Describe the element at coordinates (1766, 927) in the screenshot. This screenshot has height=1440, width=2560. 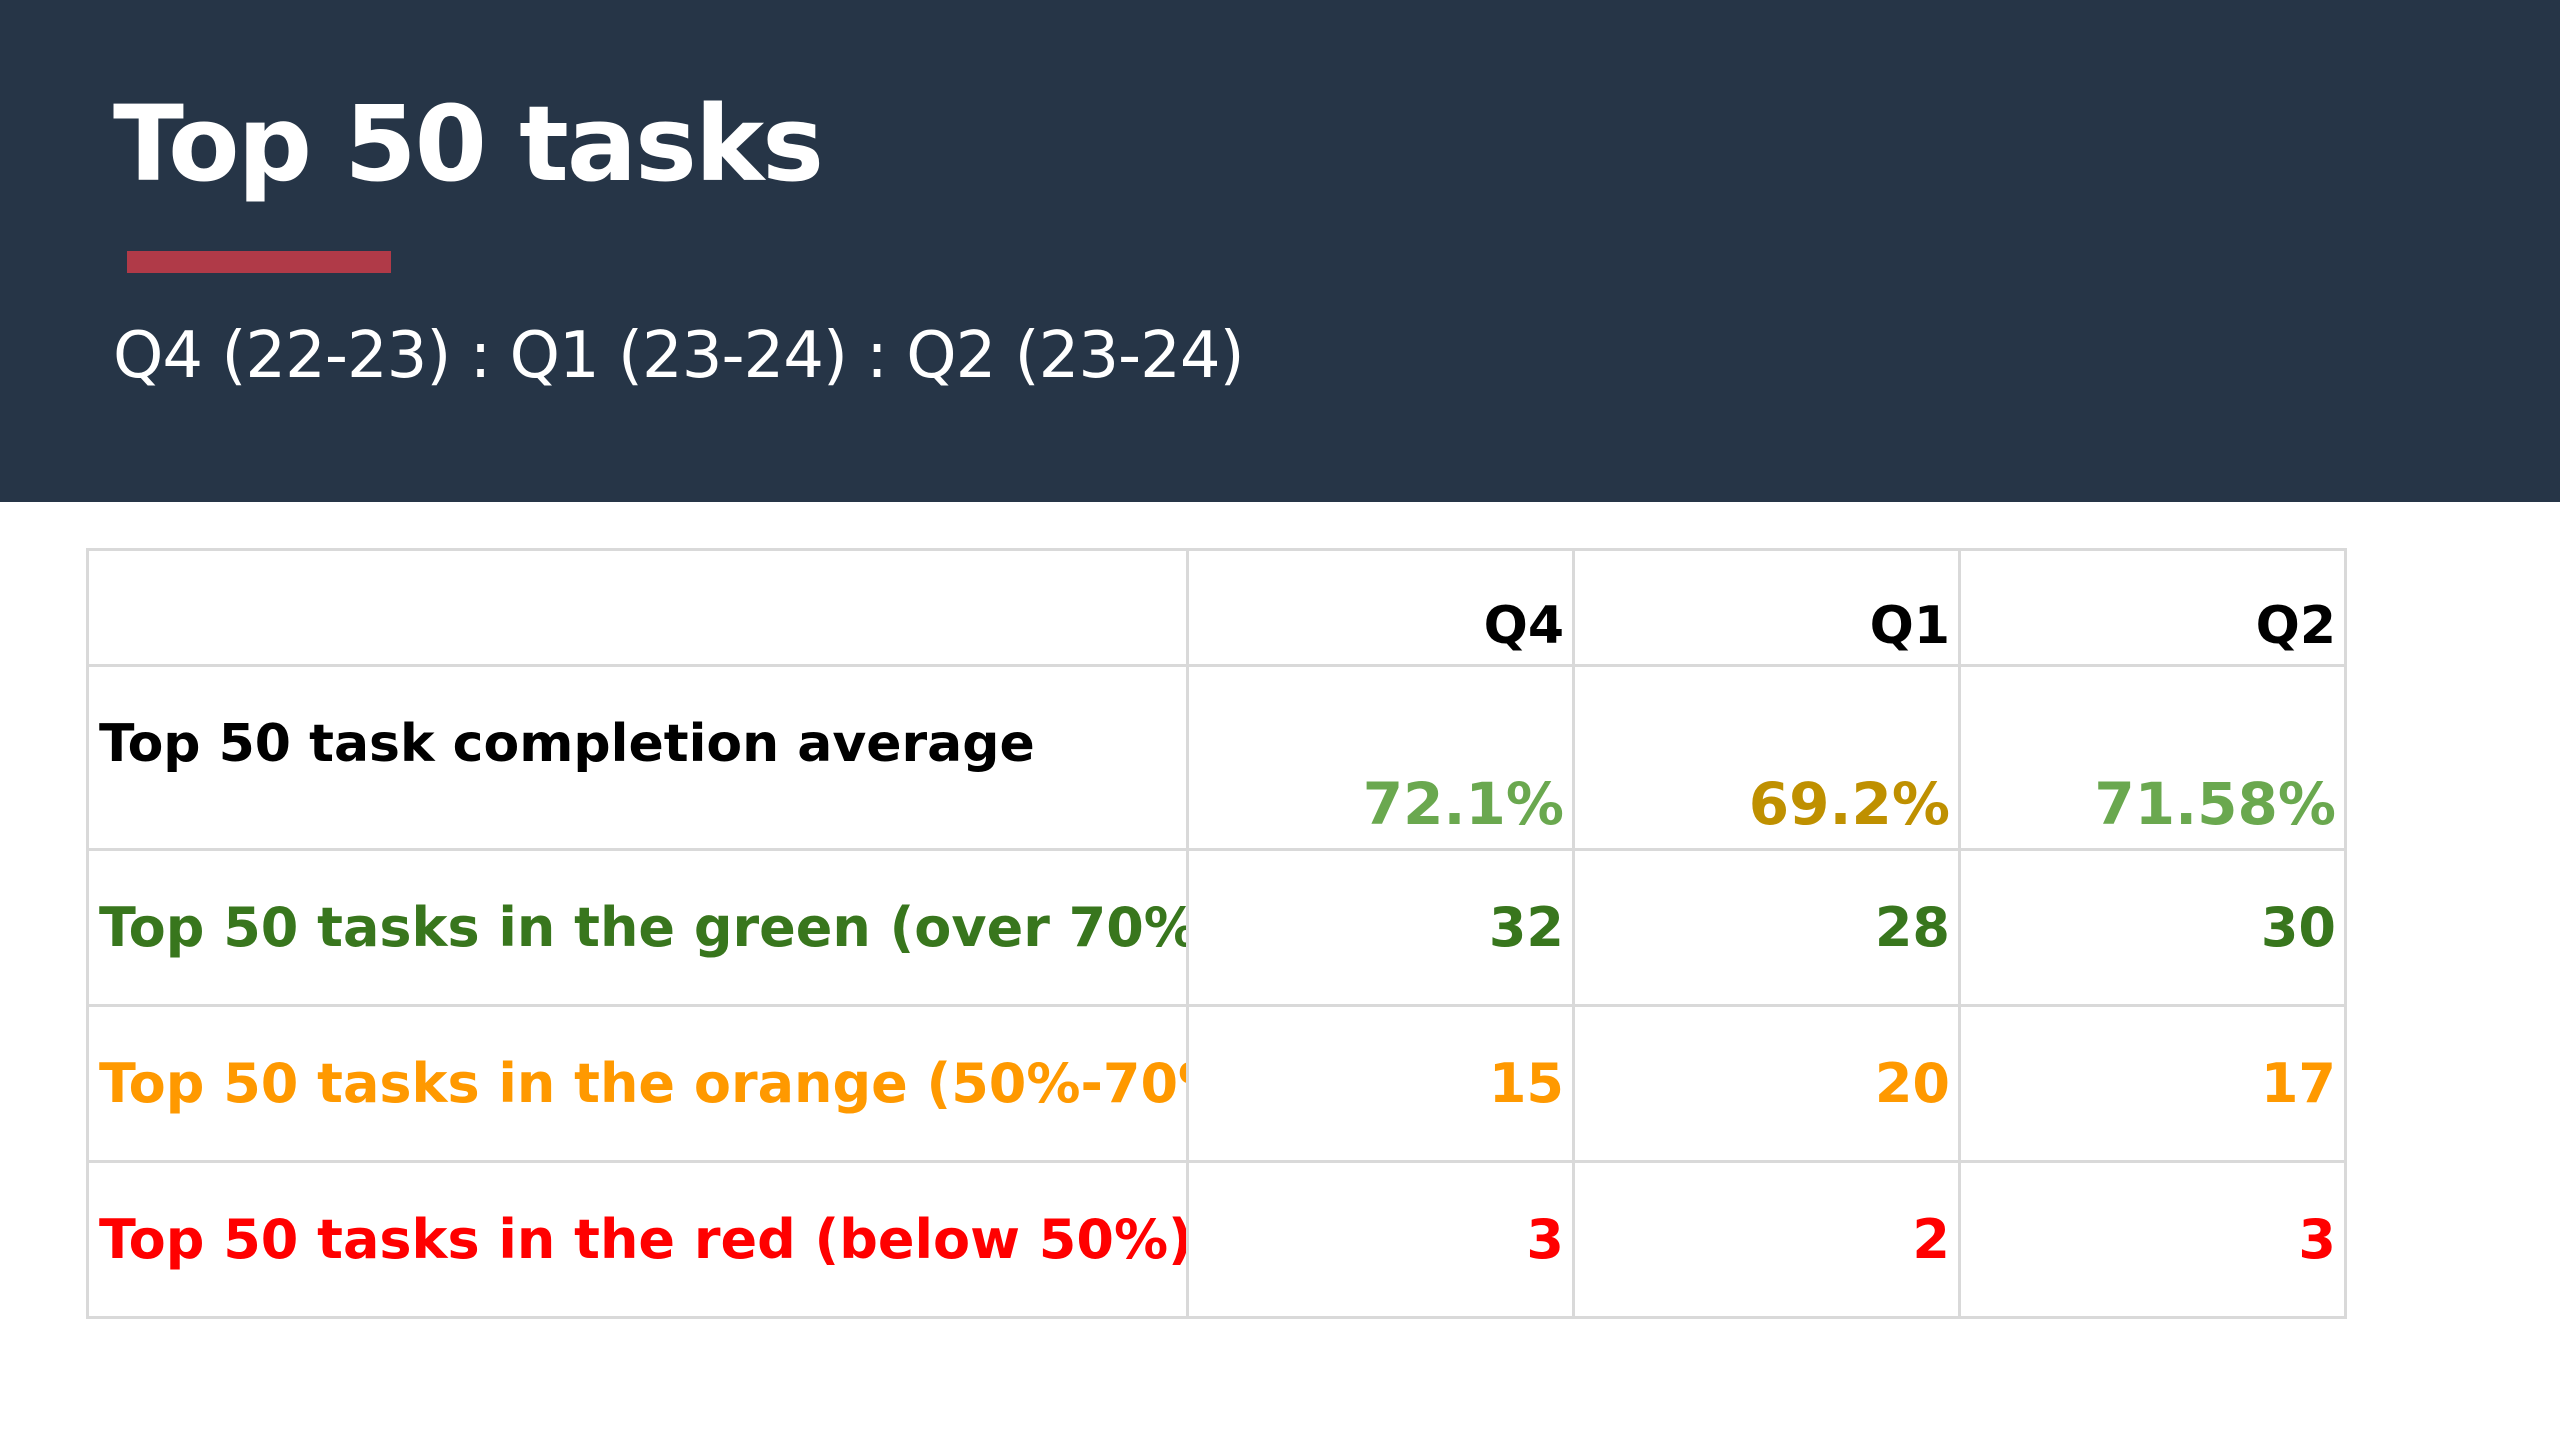
I see `cell-q1: 28` at that location.